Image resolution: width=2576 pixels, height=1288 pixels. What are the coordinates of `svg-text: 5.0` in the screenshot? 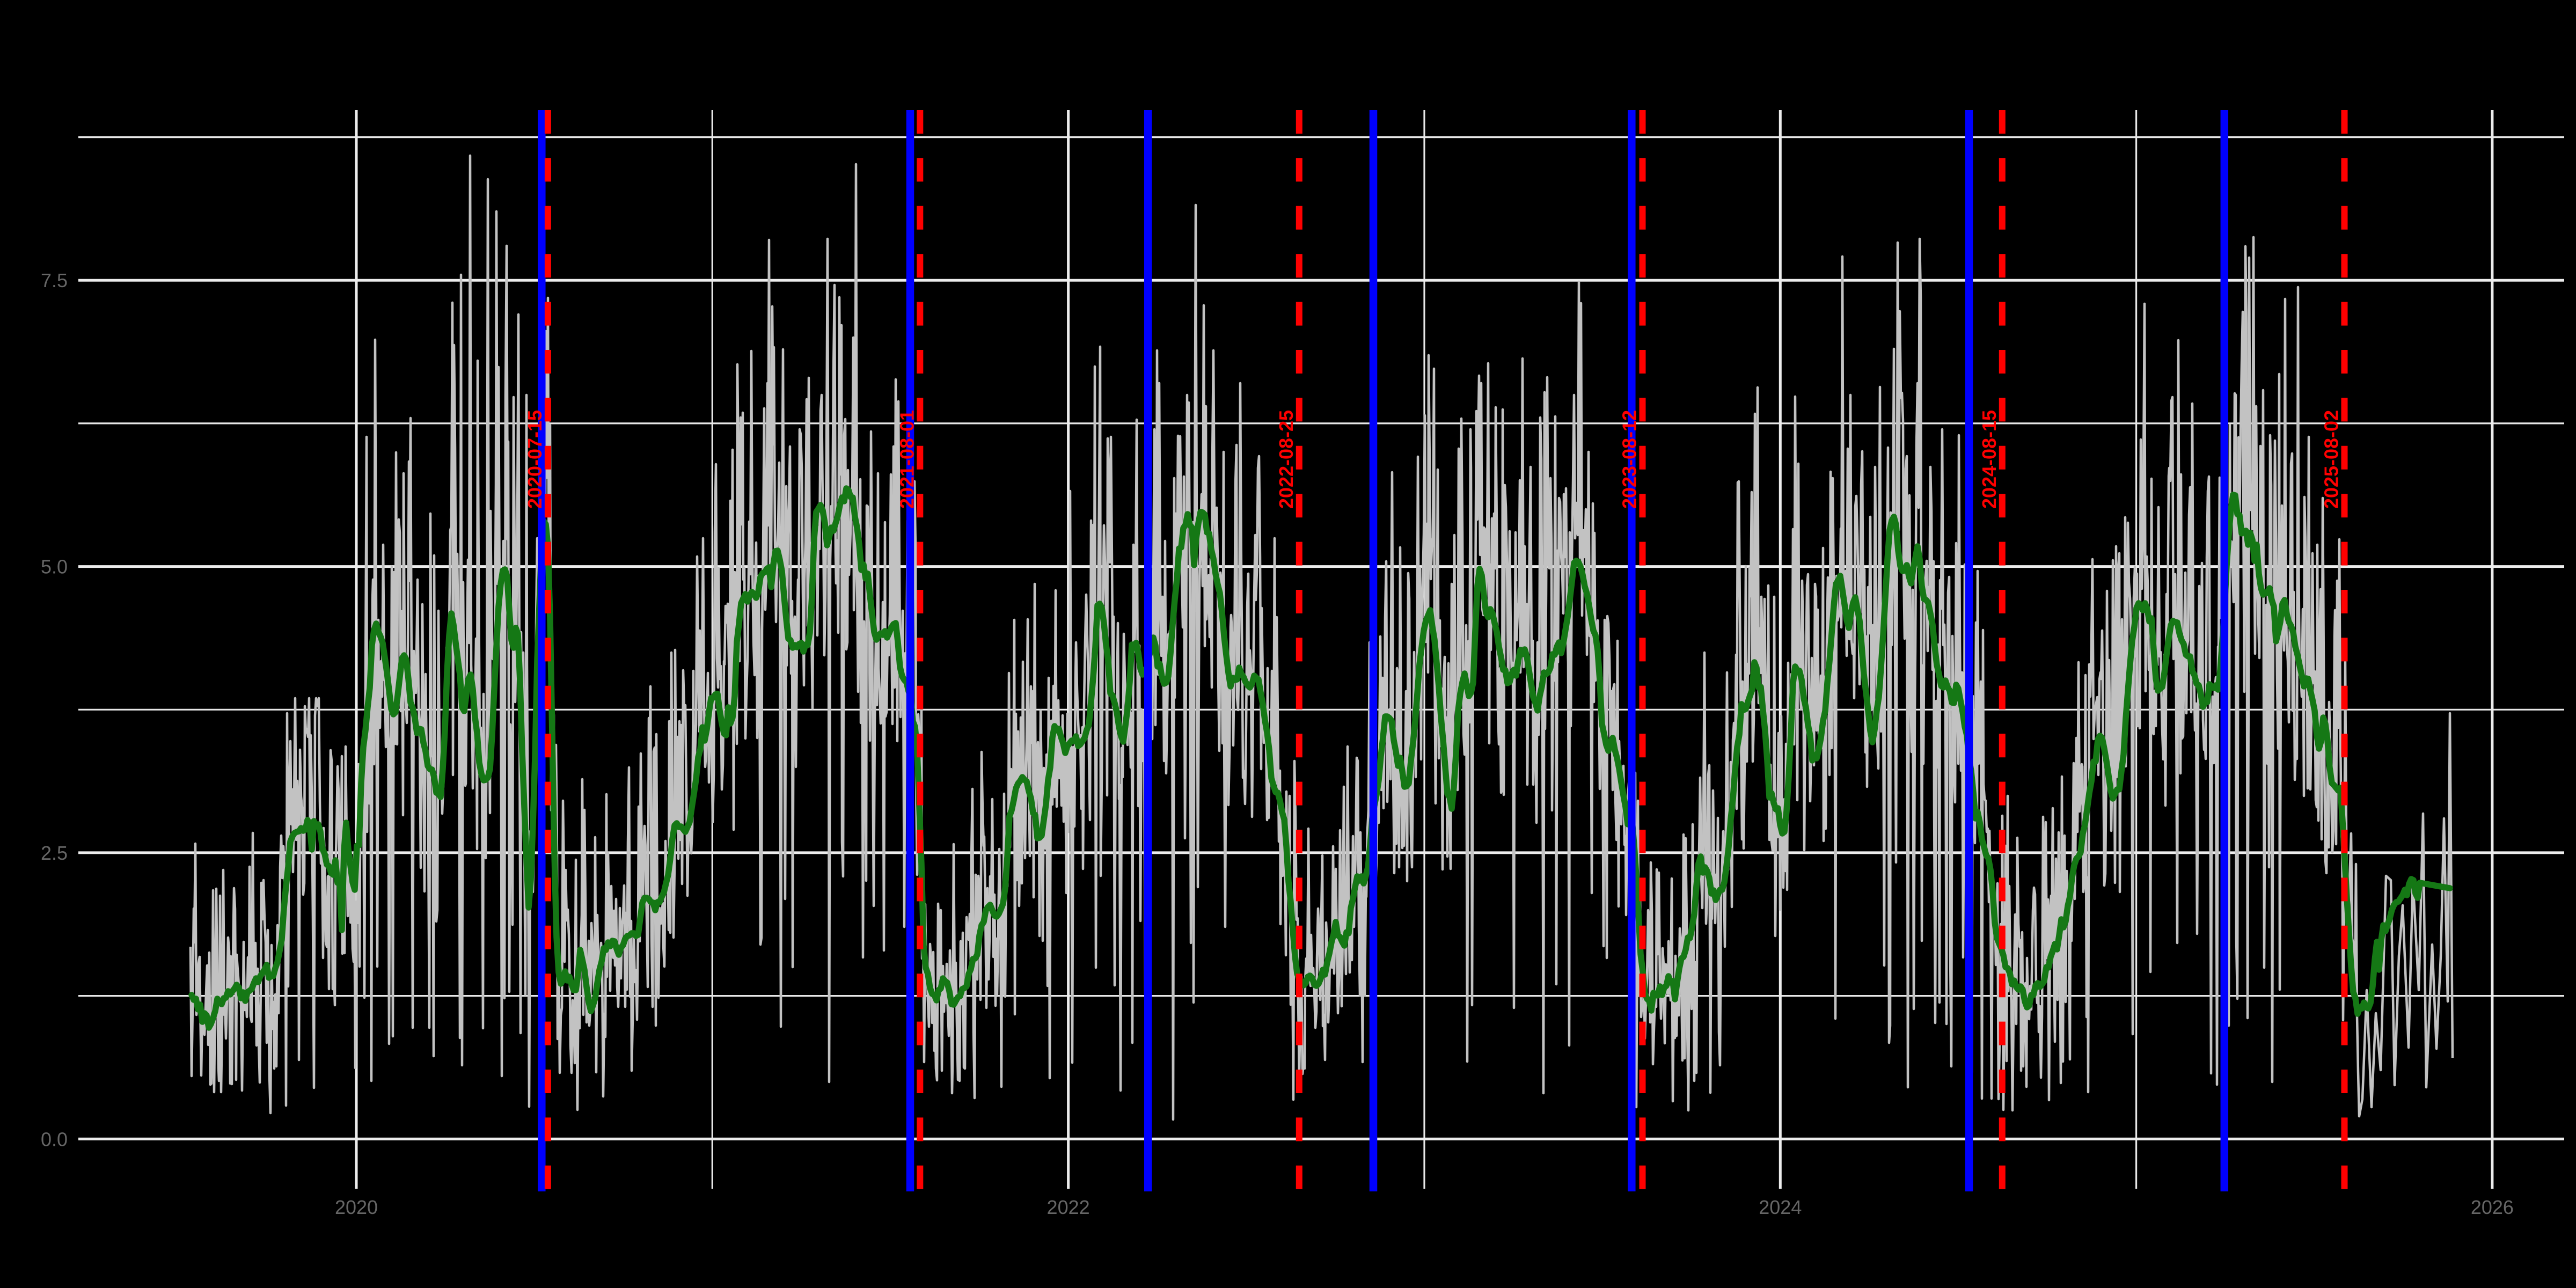 It's located at (54, 567).